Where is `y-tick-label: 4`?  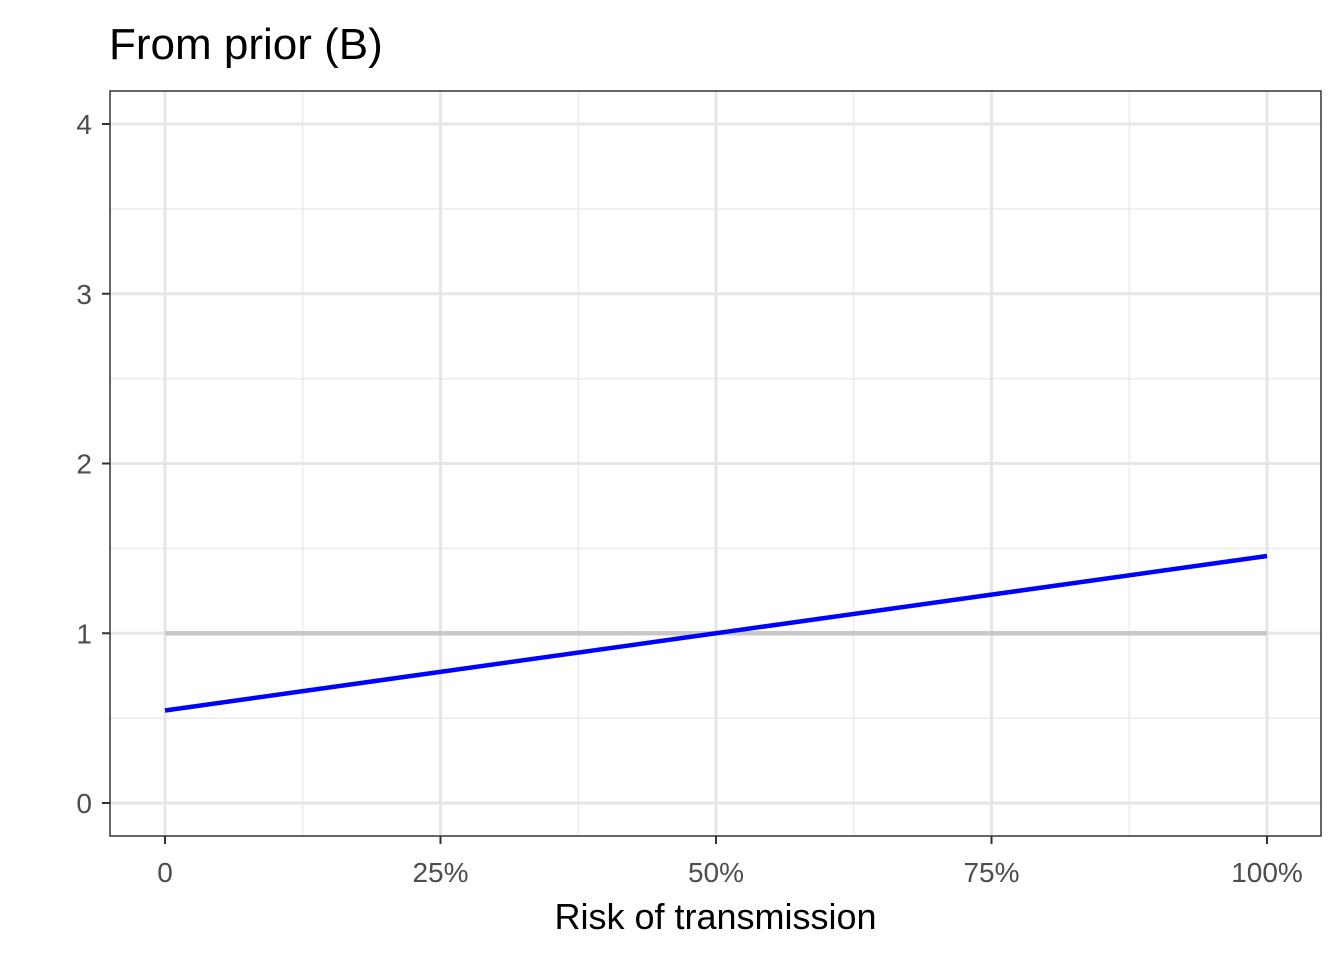 y-tick-label: 4 is located at coordinates (84, 124).